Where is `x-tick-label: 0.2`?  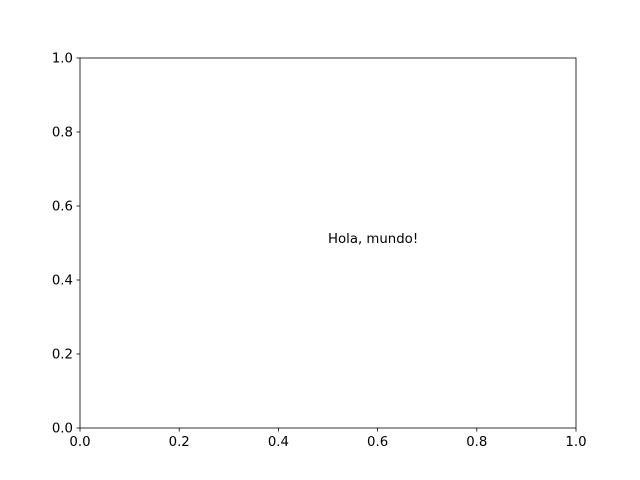
x-tick-label: 0.2 is located at coordinates (179, 442).